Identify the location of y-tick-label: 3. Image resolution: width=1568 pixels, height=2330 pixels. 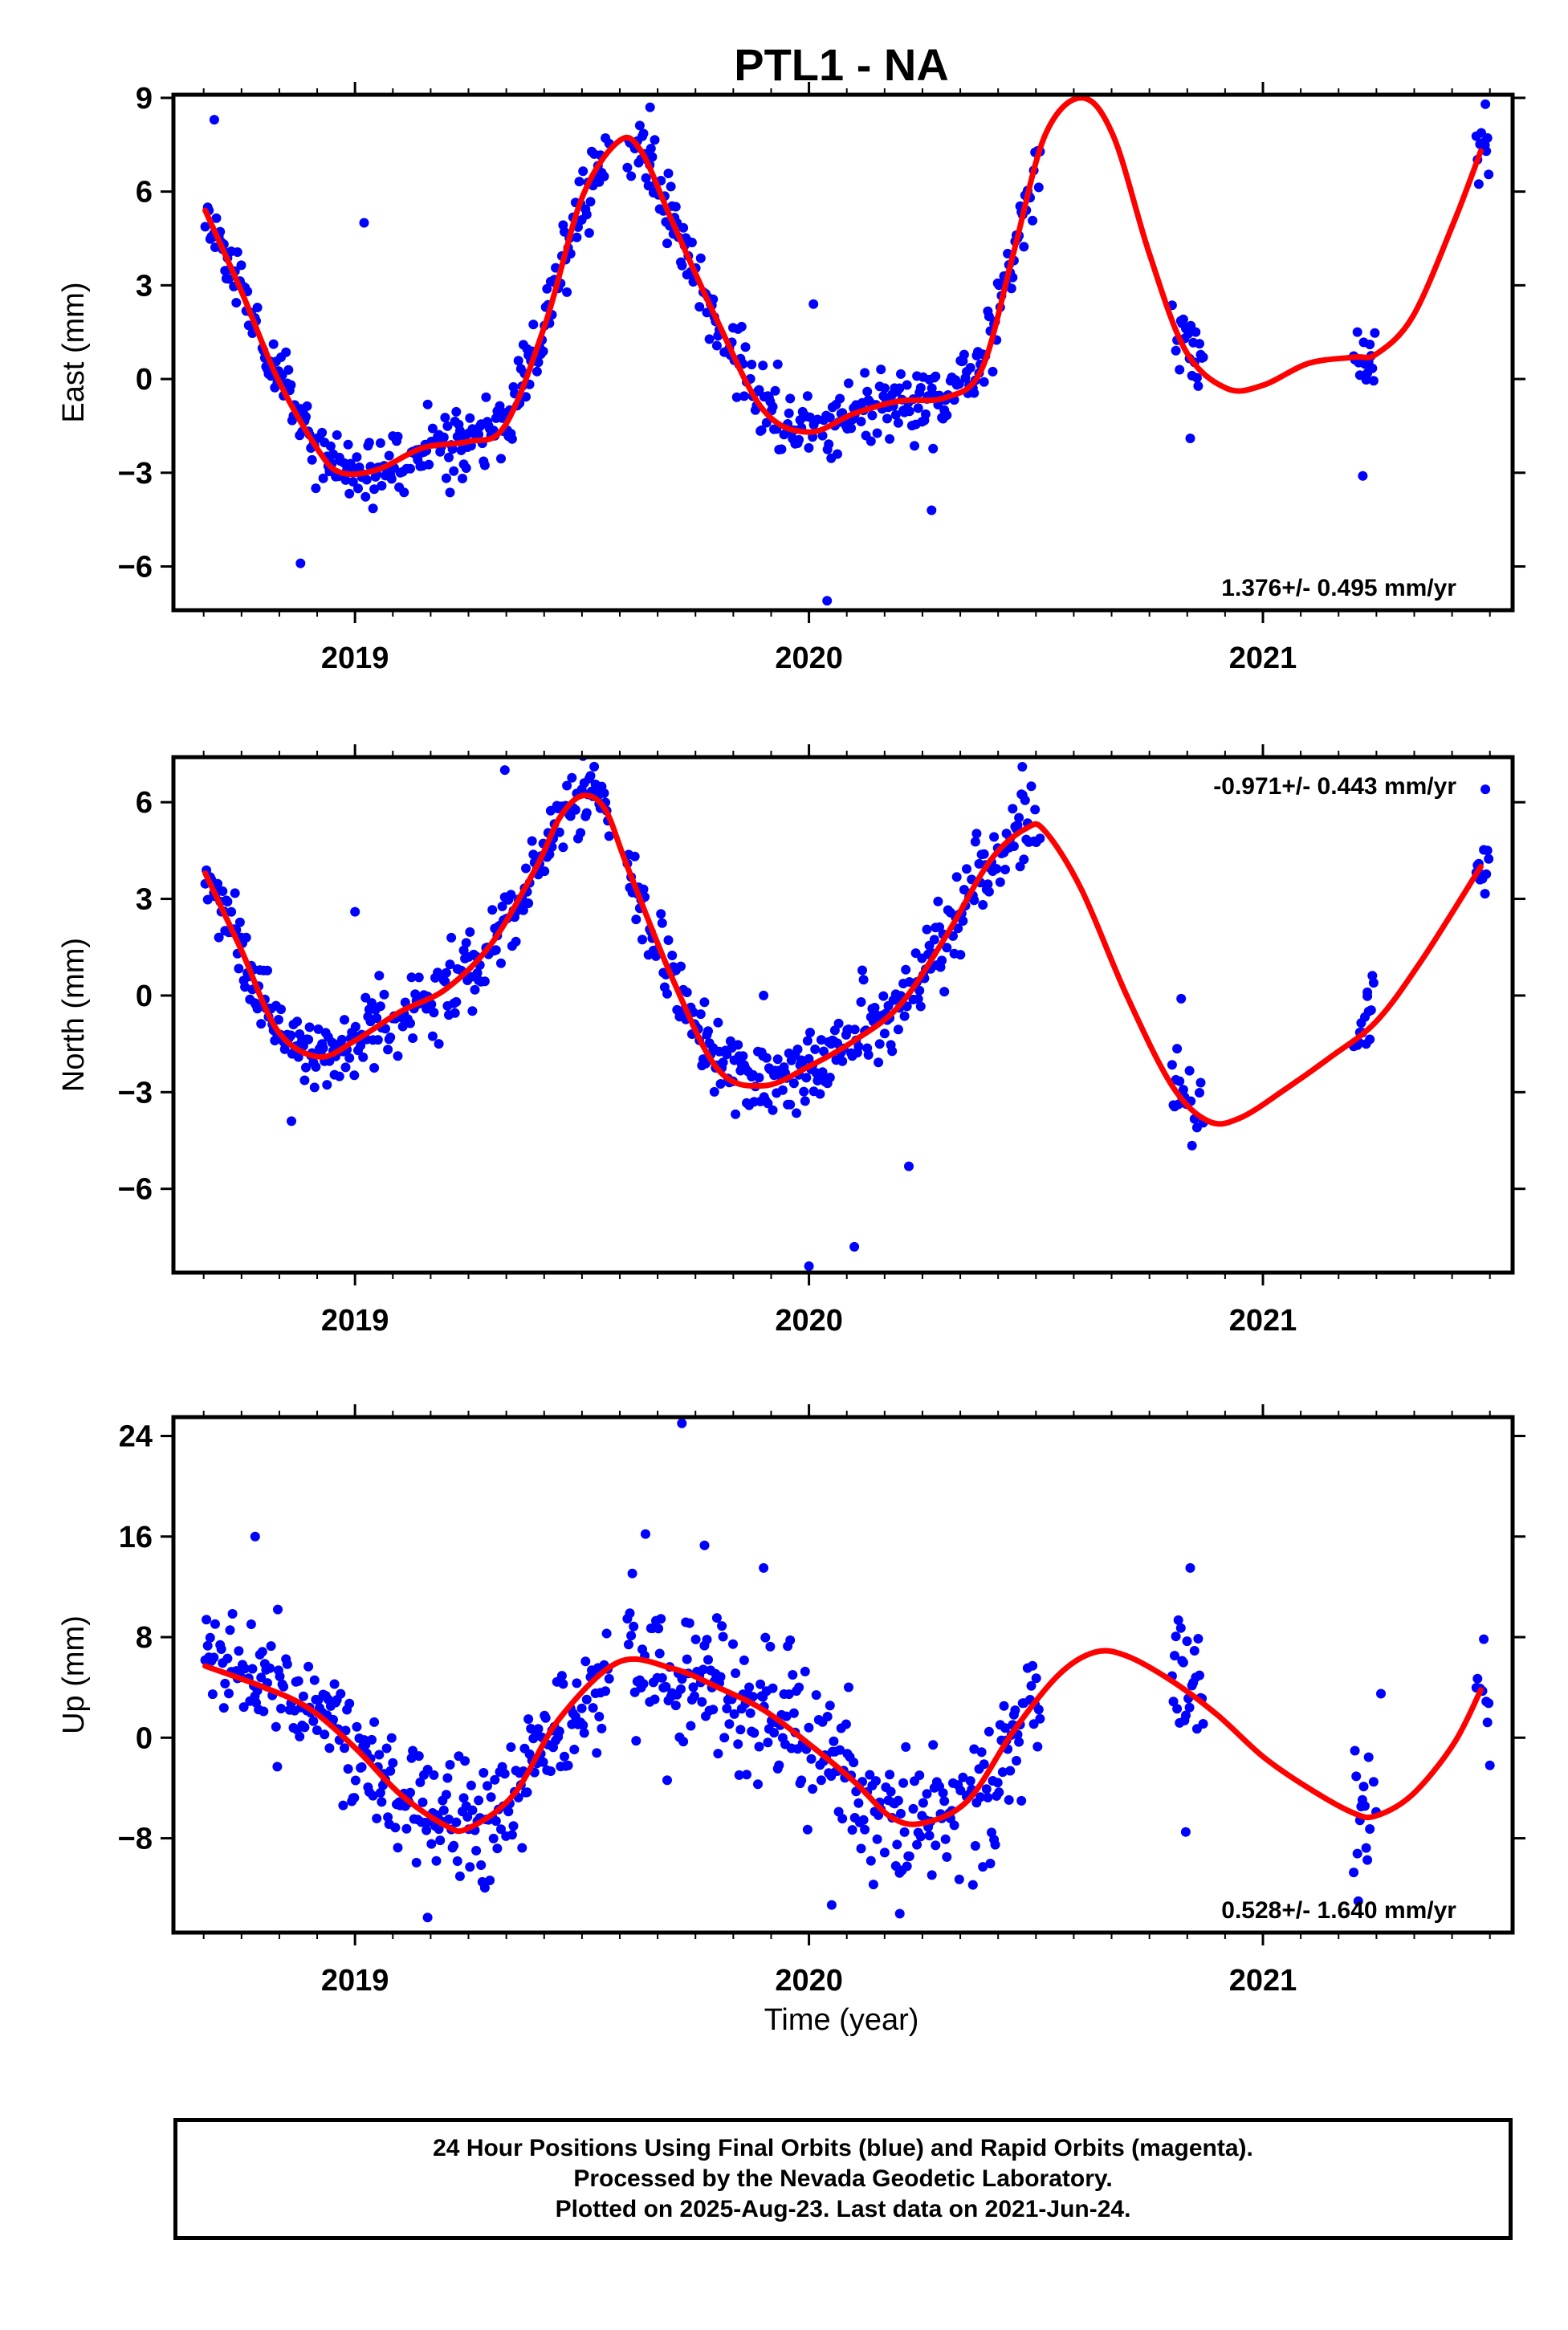
(144, 286).